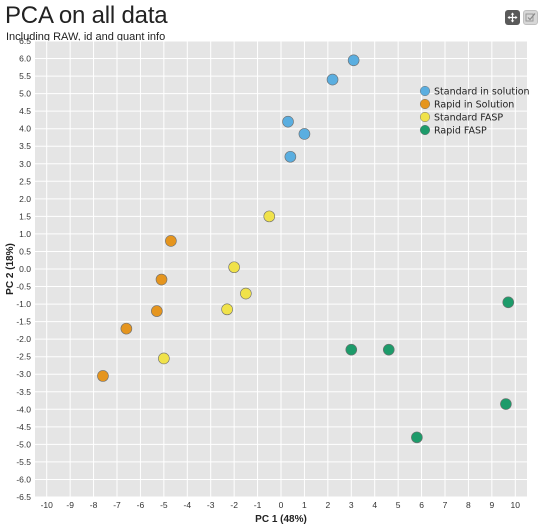 Image resolution: width=550 pixels, height=528 pixels. What do you see at coordinates (25, 146) in the screenshot?
I see `y-tick-label: 3.5` at bounding box center [25, 146].